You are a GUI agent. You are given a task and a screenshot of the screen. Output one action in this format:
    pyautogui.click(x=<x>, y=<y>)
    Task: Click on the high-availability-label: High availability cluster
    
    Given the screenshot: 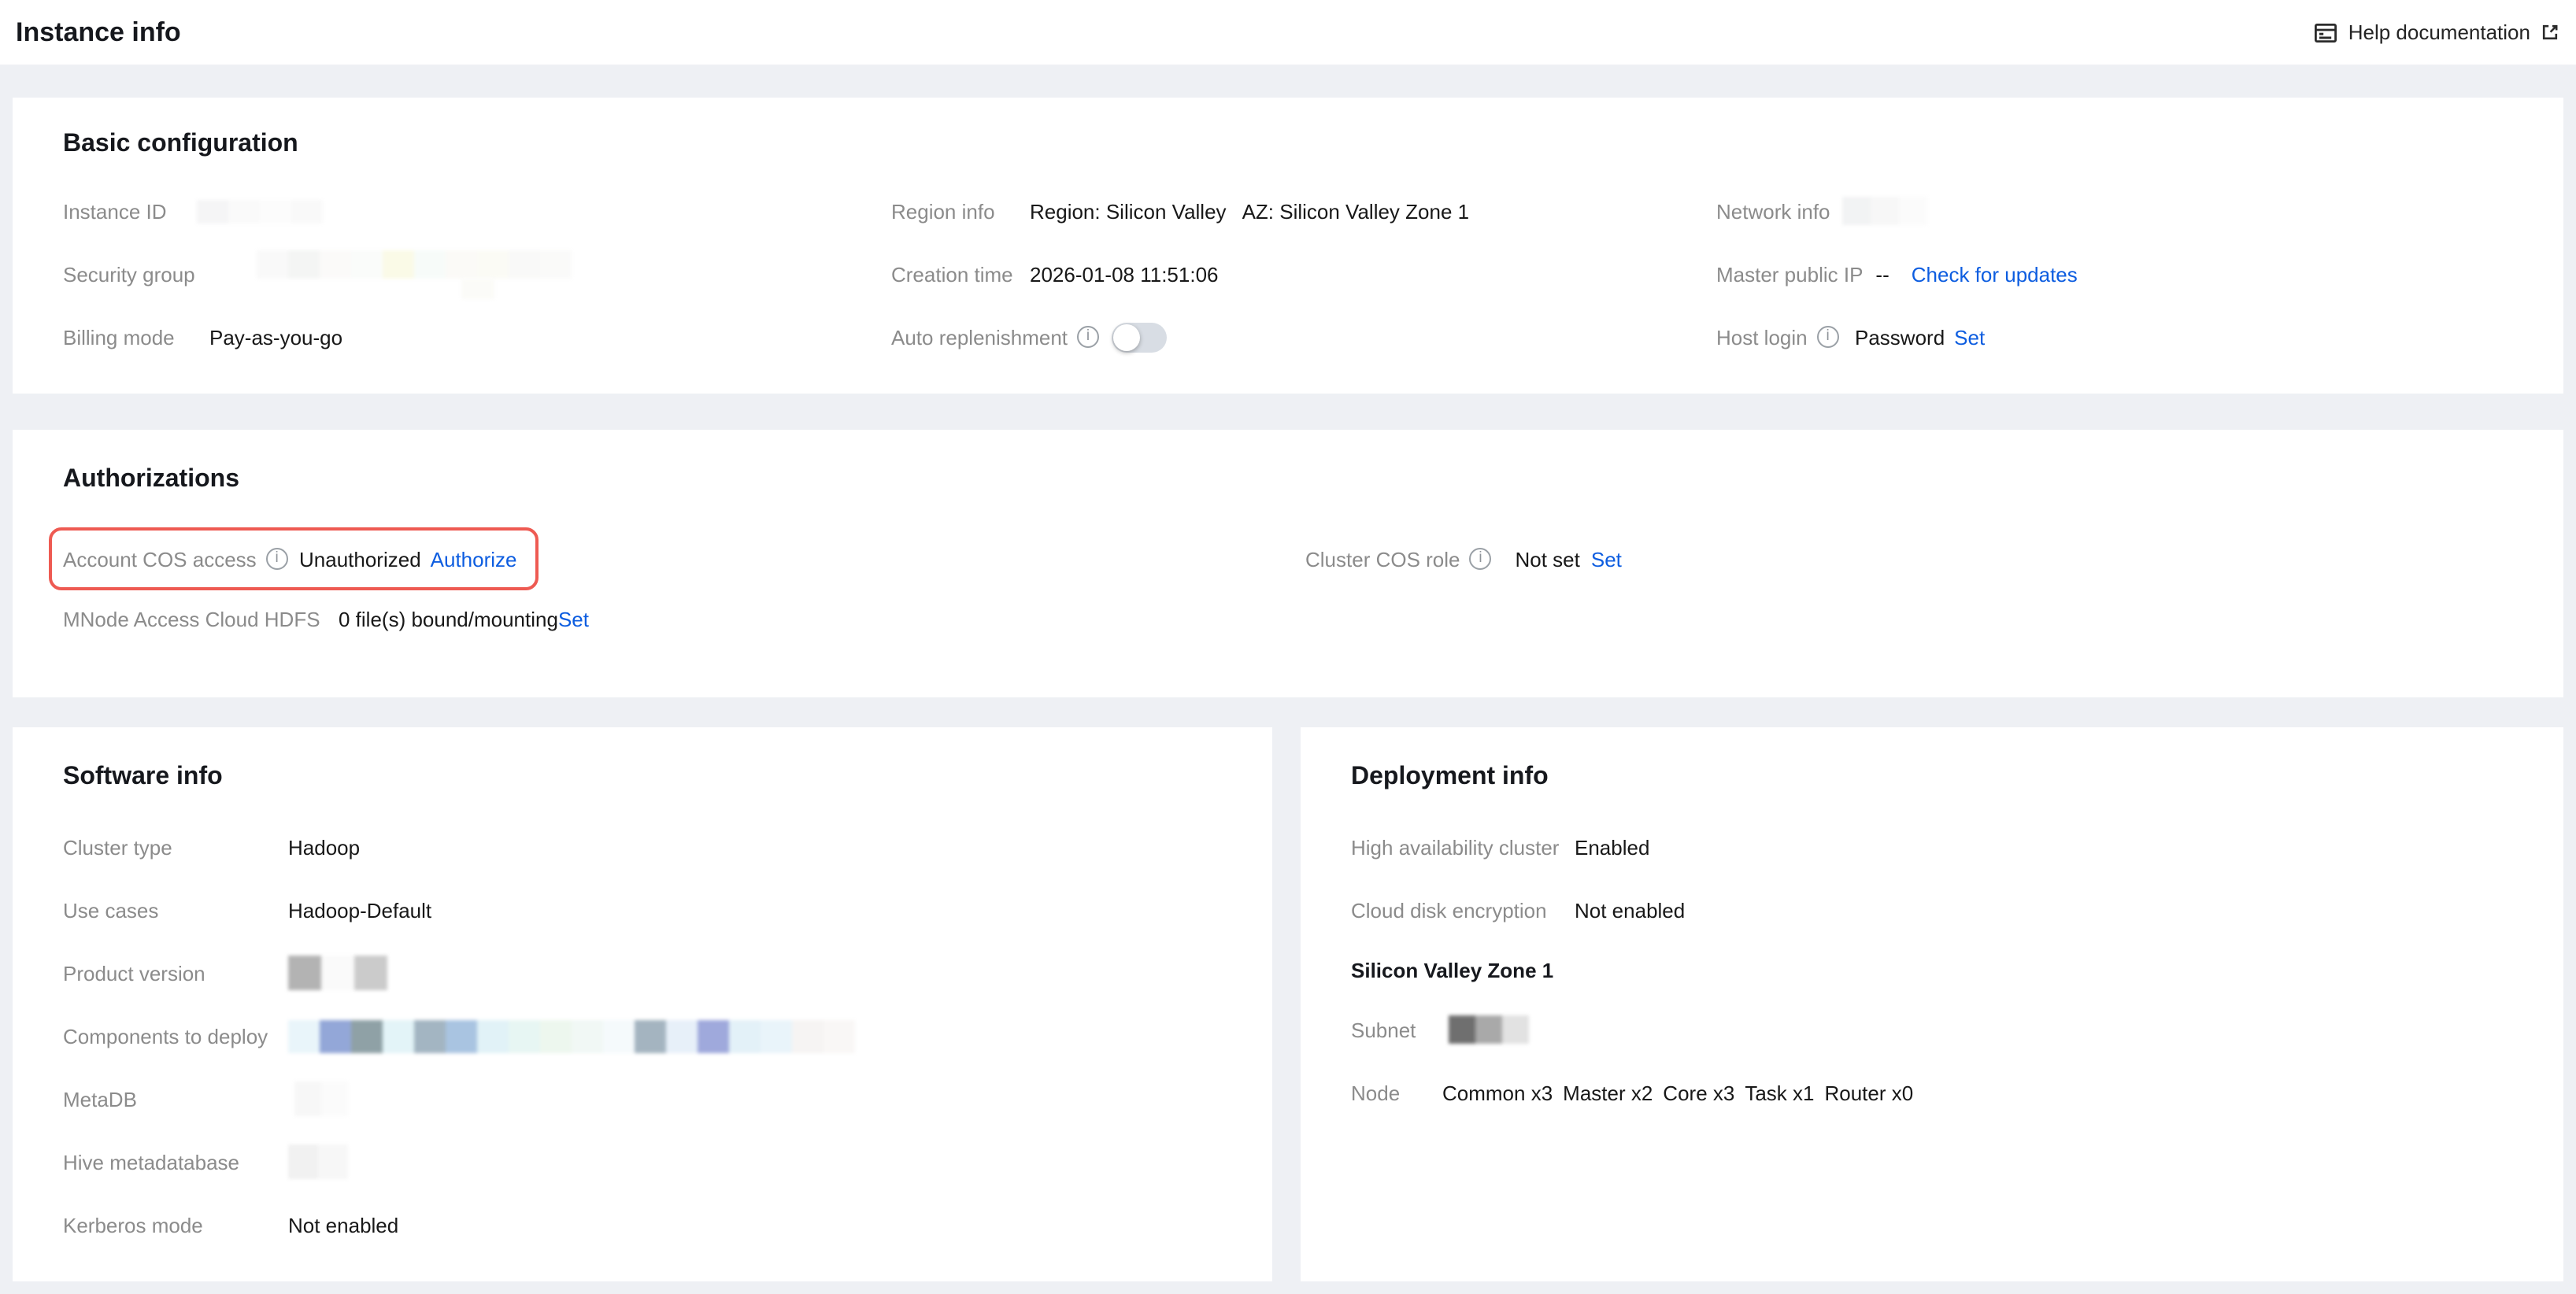 What is the action you would take?
    pyautogui.click(x=1455, y=847)
    